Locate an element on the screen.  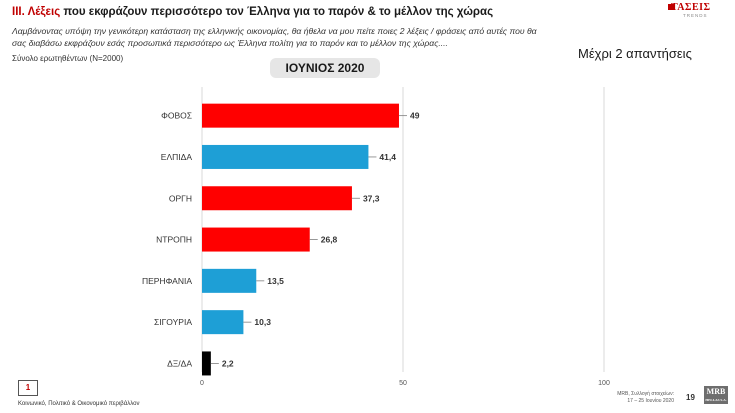
category-label: ΣΙΓΟΥΡΙΑ is located at coordinates (173, 322).